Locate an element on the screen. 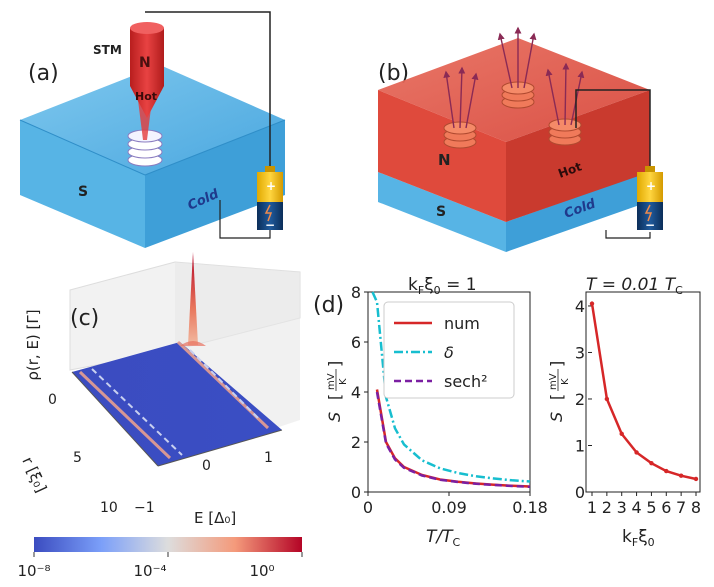 The height and width of the screenshot is (587, 714). xaxis-tick-neg1: −1 is located at coordinates (144, 508).